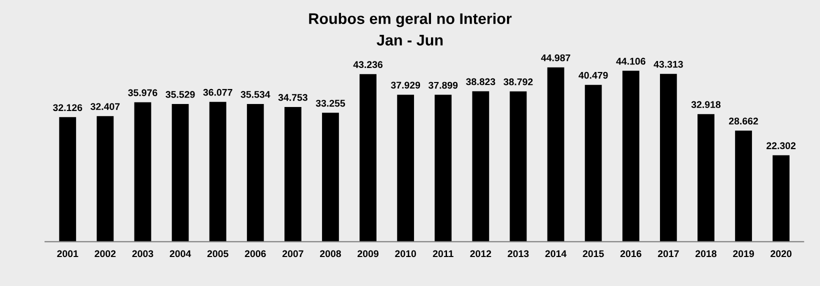 This screenshot has height=286, width=820. What do you see at coordinates (67, 108) in the screenshot?
I see `data-label: 32.126` at bounding box center [67, 108].